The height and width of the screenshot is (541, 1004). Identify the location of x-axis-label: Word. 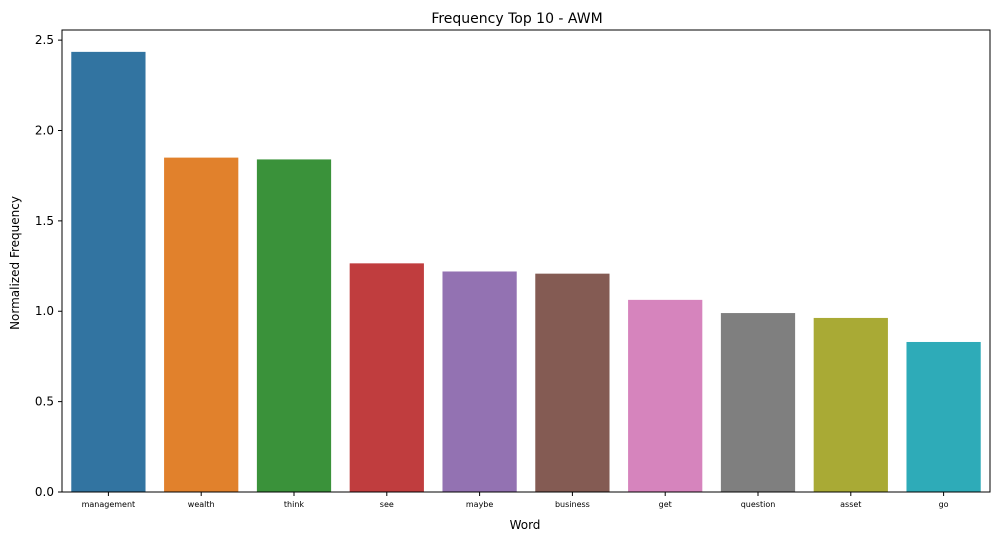
(525, 525).